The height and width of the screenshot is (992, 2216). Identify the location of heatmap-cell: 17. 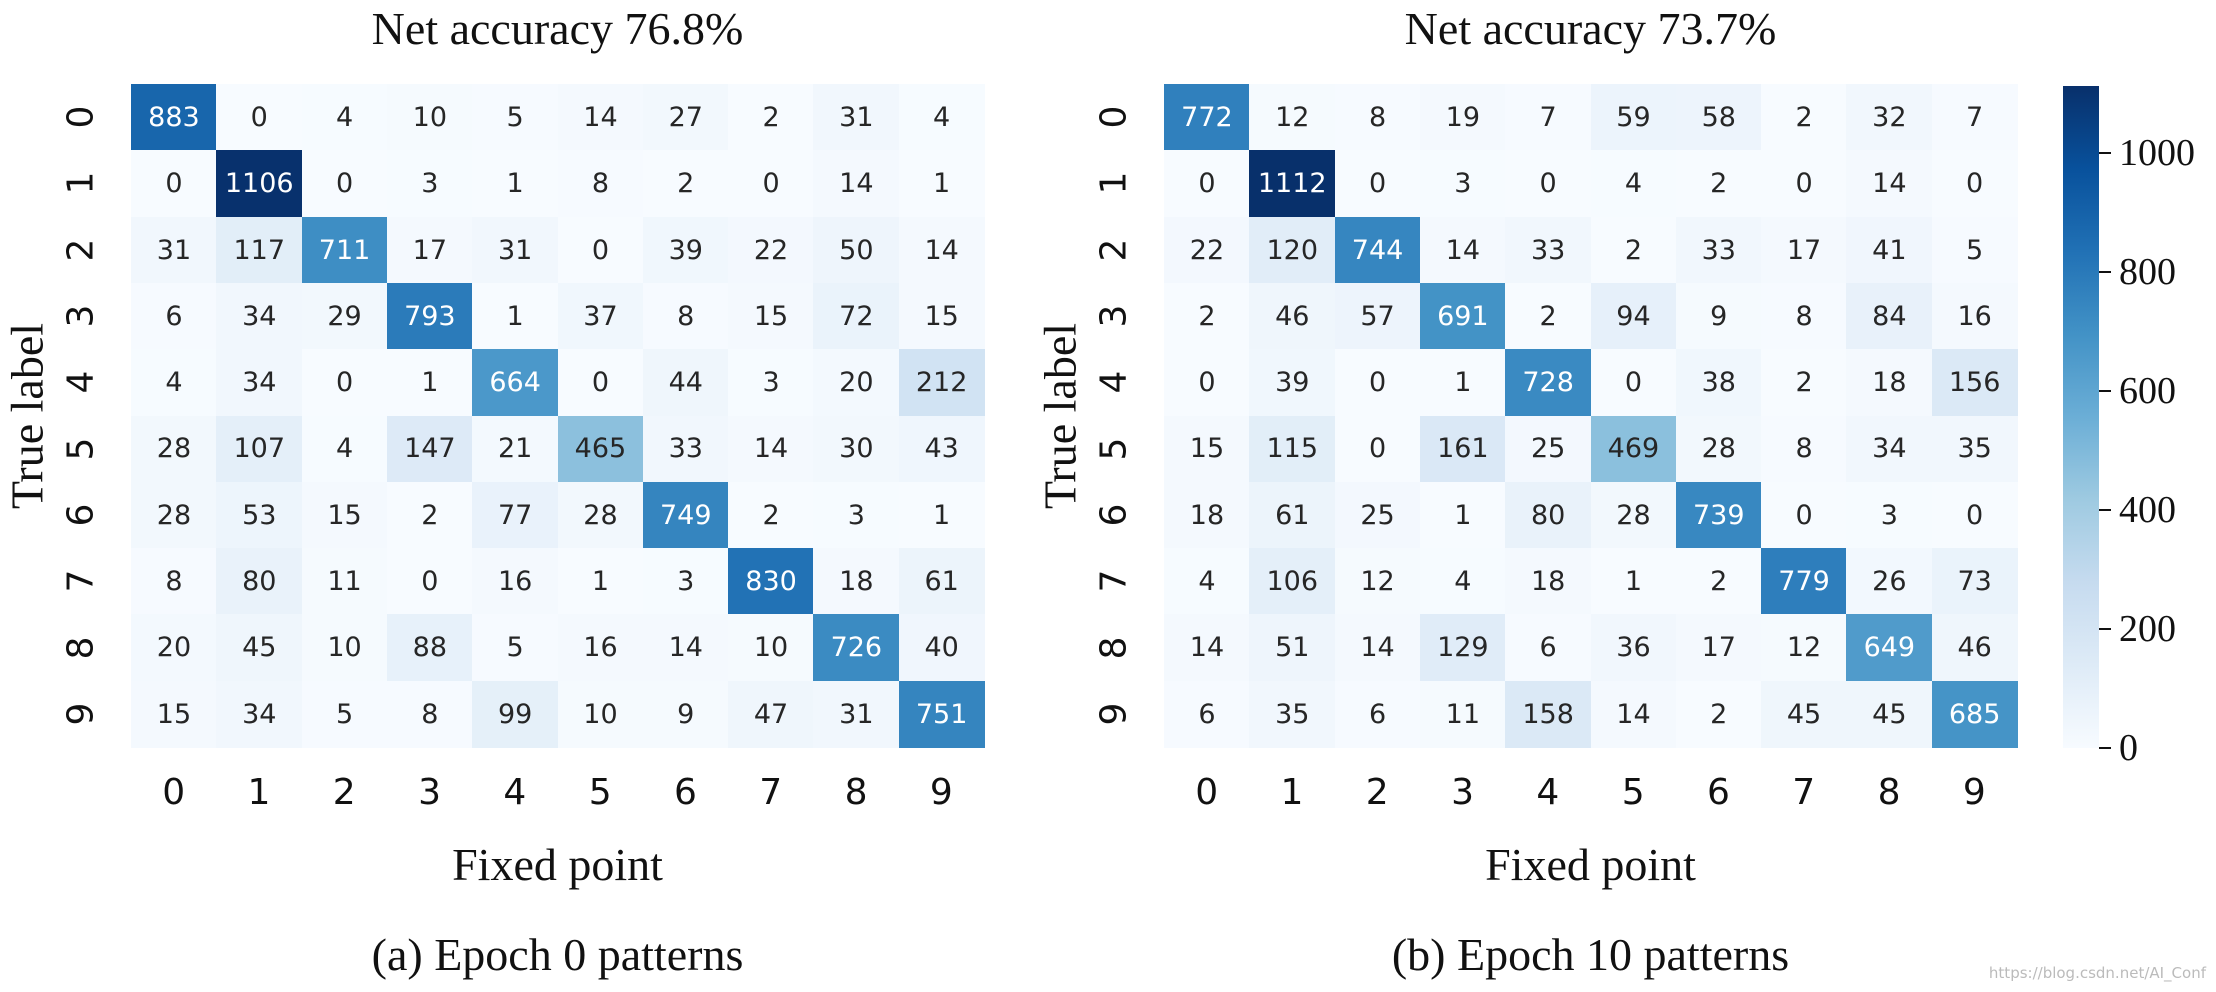
(429, 250).